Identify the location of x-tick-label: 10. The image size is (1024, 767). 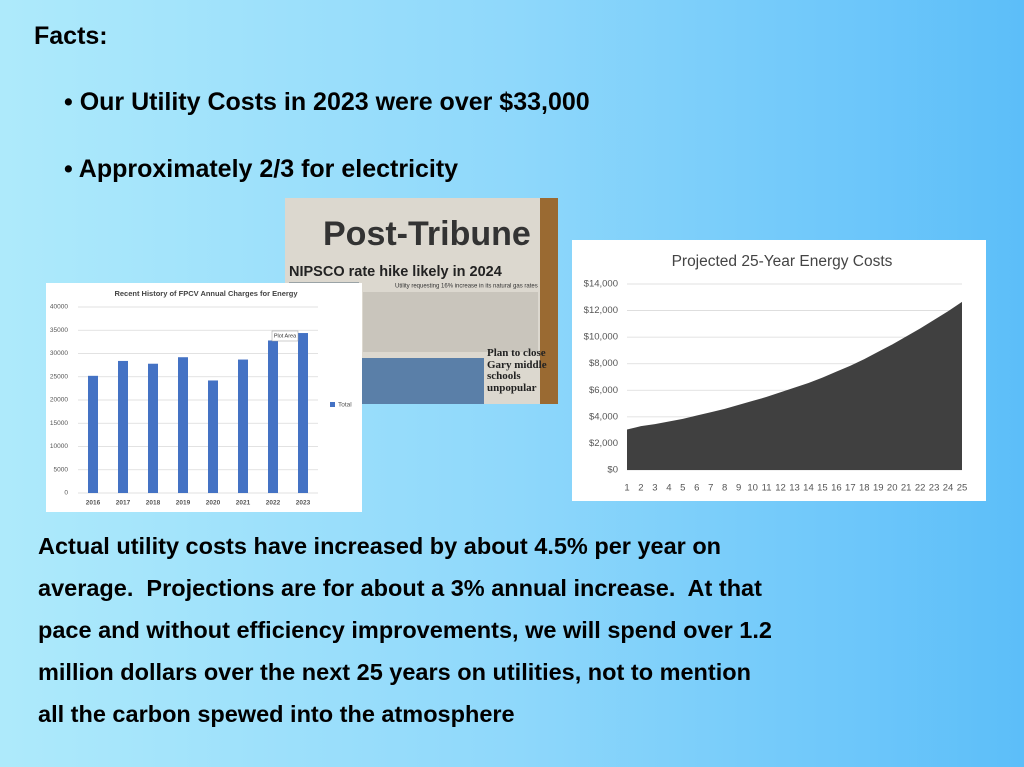
(752, 488).